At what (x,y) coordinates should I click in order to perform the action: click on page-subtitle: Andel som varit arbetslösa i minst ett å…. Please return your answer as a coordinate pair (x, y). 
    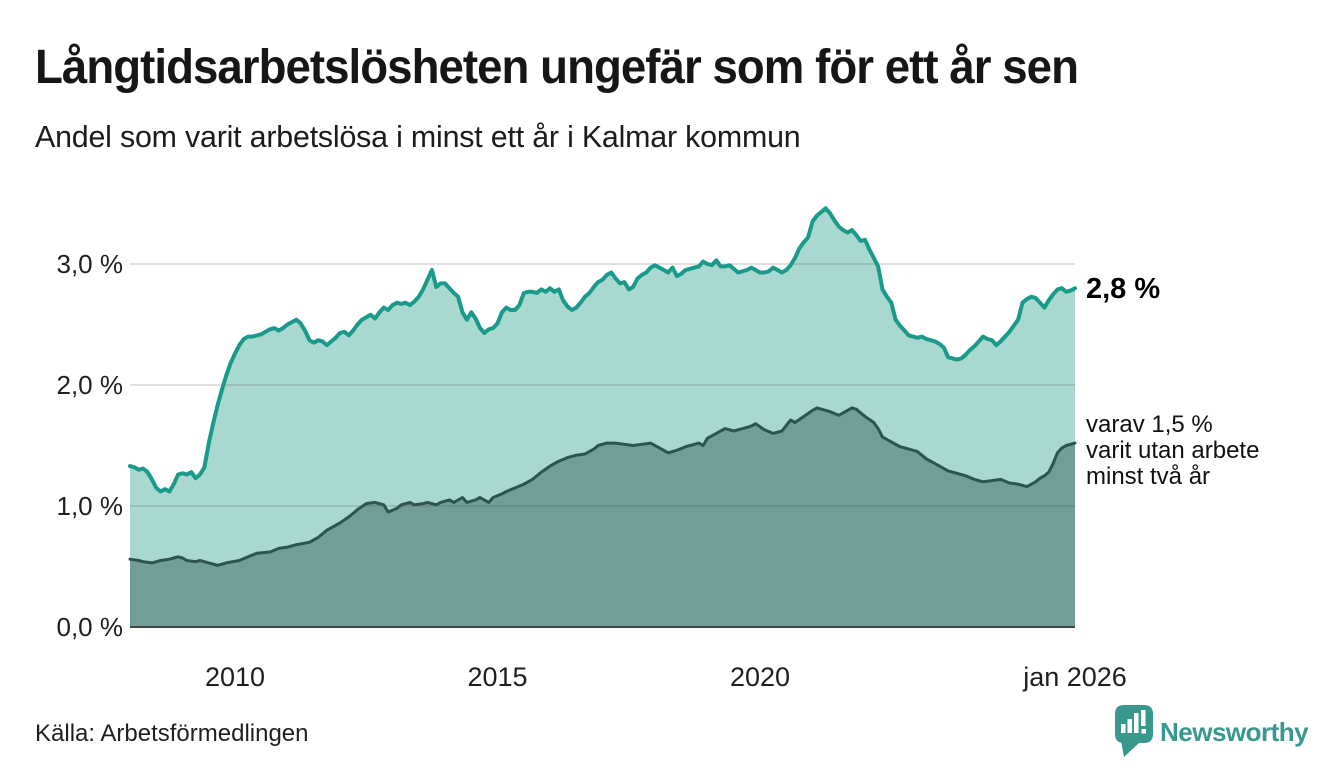
    Looking at the image, I should click on (418, 136).